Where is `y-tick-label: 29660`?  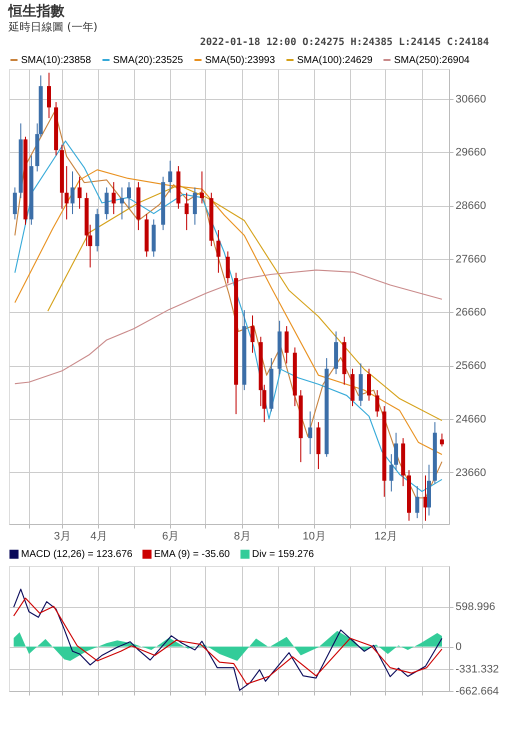 y-tick-label: 29660 is located at coordinates (471, 152).